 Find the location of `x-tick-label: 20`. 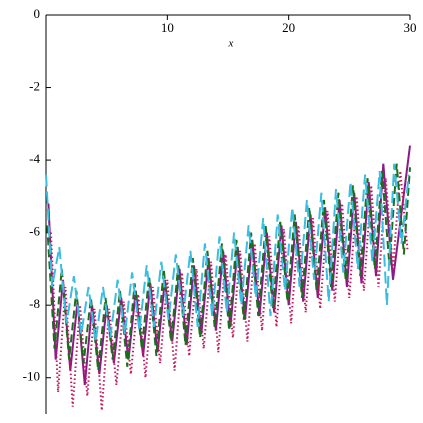

x-tick-label: 20 is located at coordinates (288, 27).